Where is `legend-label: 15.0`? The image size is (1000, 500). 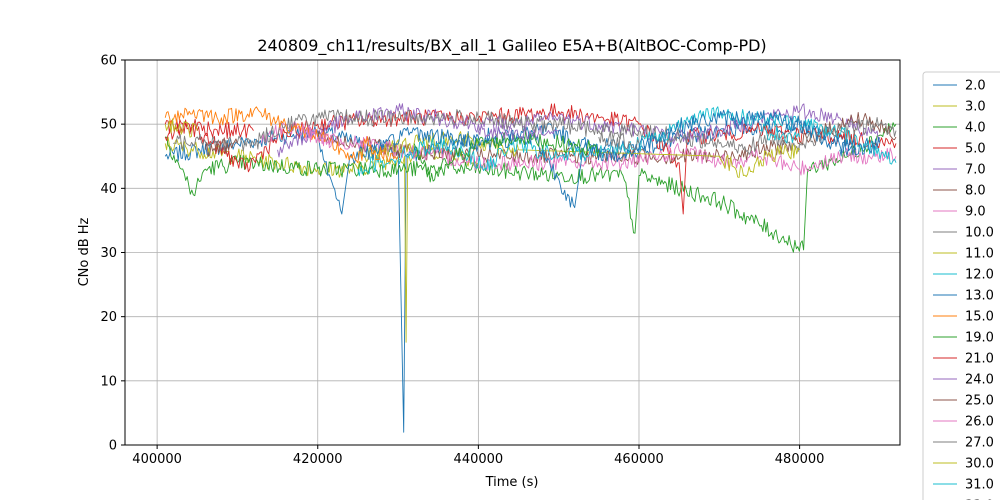
legend-label: 15.0 is located at coordinates (979, 317).